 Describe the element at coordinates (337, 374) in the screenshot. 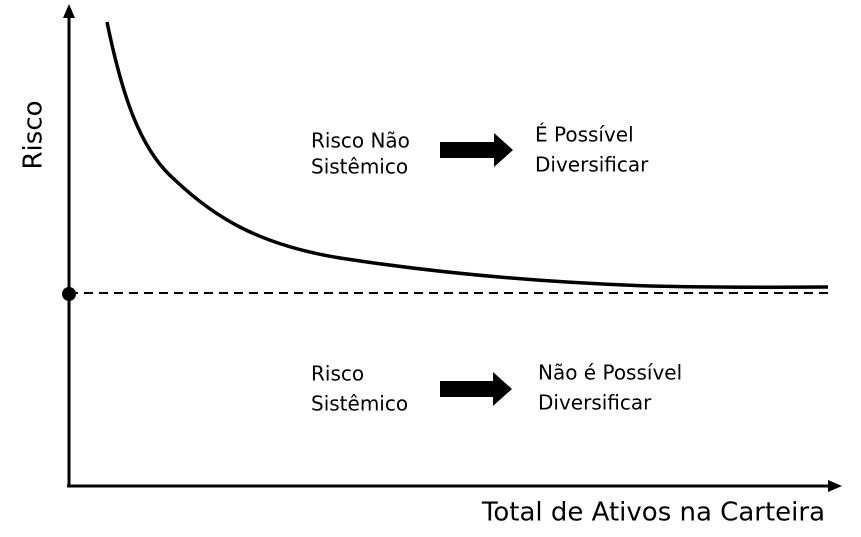

I see `annotation-risk: Risco` at that location.